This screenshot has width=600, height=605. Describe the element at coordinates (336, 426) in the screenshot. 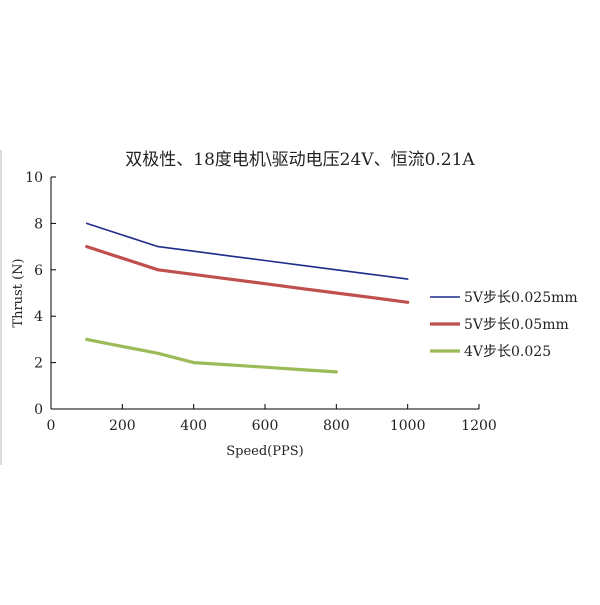

I see `x-tick-label-4: 800` at that location.